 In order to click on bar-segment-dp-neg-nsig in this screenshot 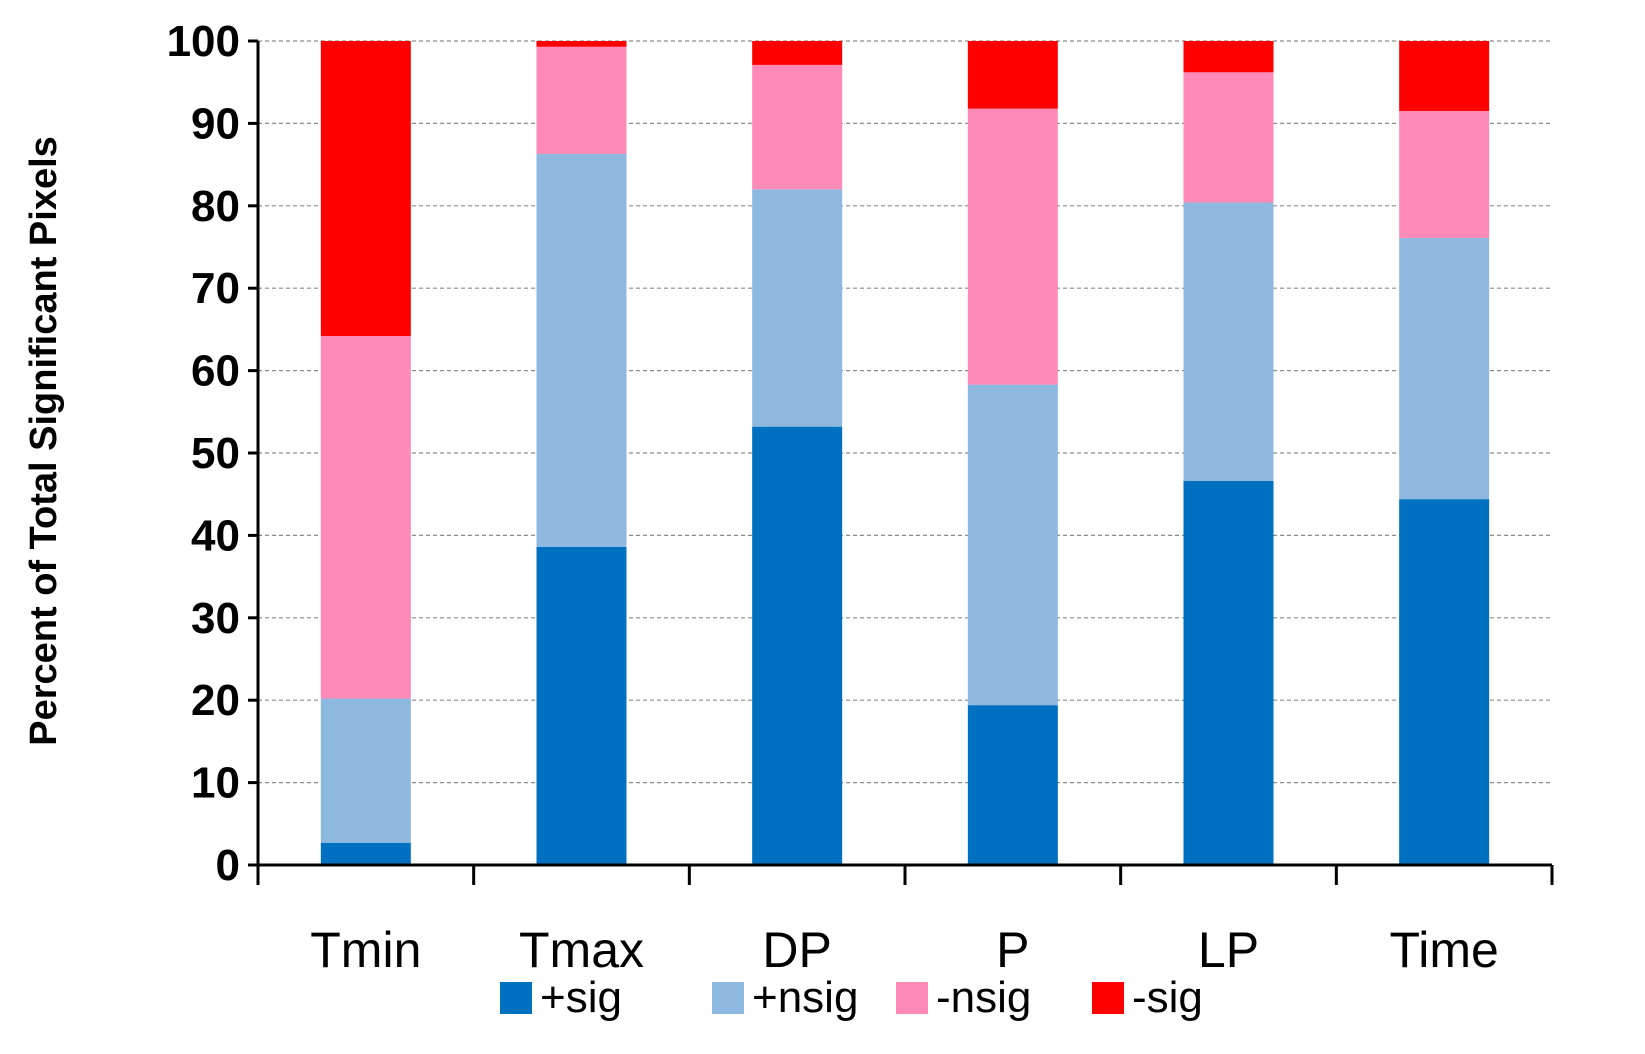, I will do `click(797, 127)`.